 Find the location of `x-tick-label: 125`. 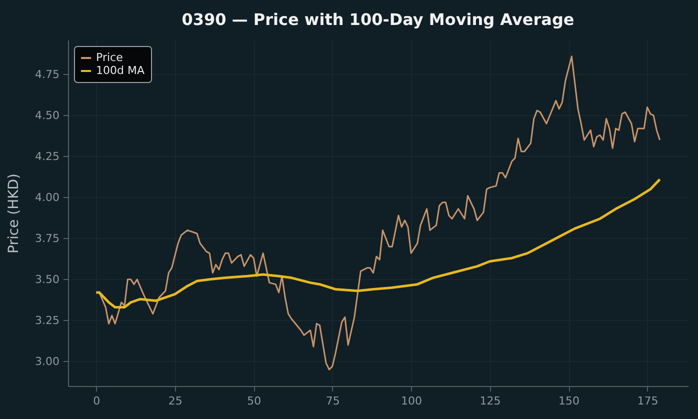

x-tick-label: 125 is located at coordinates (490, 401).